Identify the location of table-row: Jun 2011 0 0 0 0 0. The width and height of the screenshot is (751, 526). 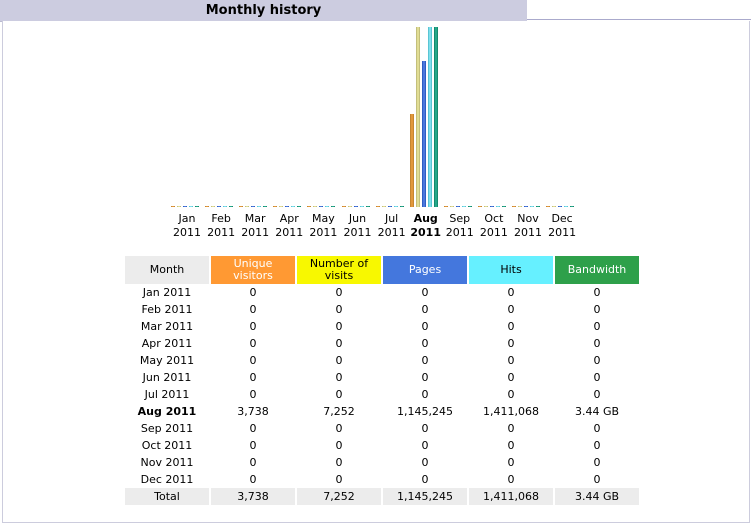
(382, 377).